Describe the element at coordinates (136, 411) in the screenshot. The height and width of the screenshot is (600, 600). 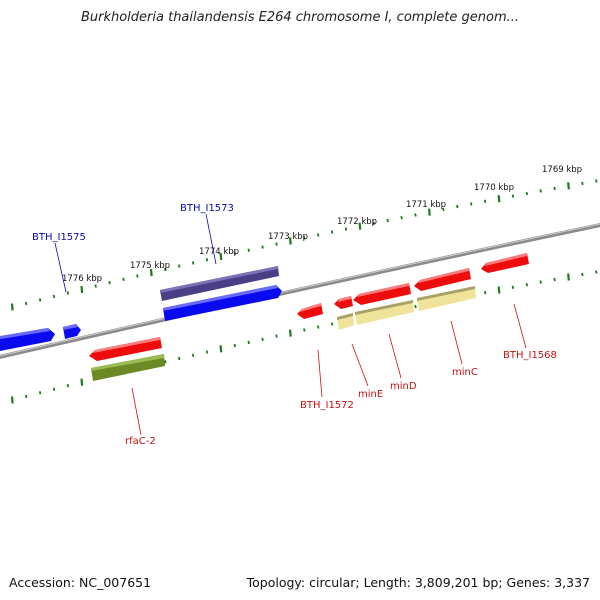
I see `leader-rfac2` at that location.